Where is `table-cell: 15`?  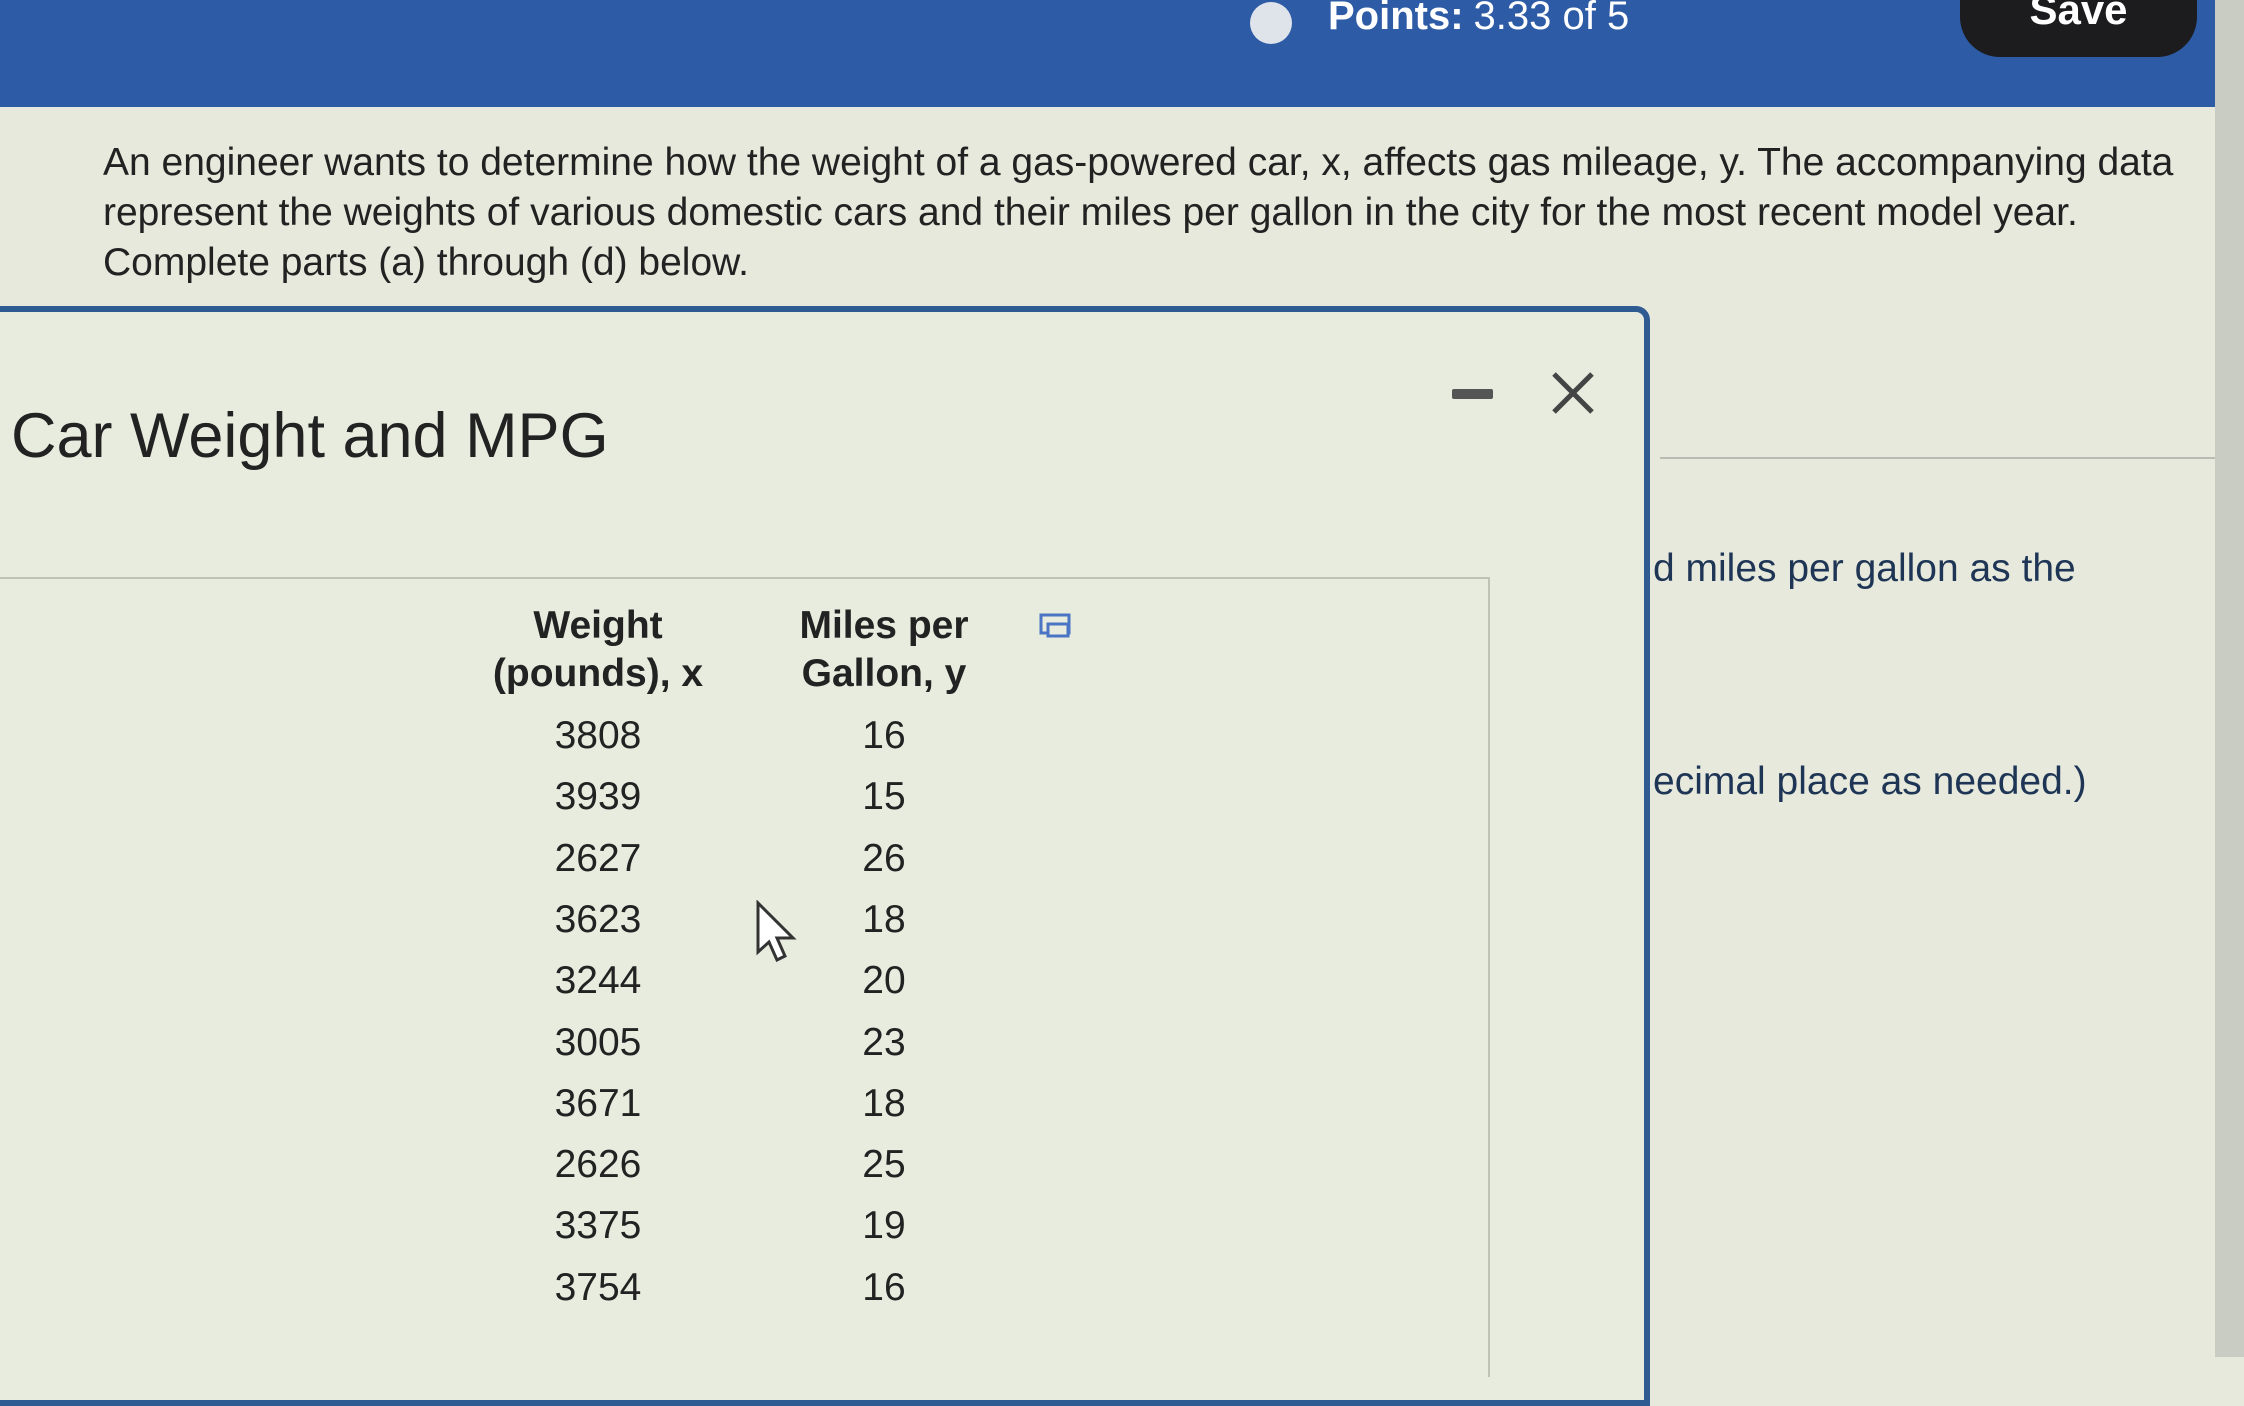 table-cell: 15 is located at coordinates (884, 797).